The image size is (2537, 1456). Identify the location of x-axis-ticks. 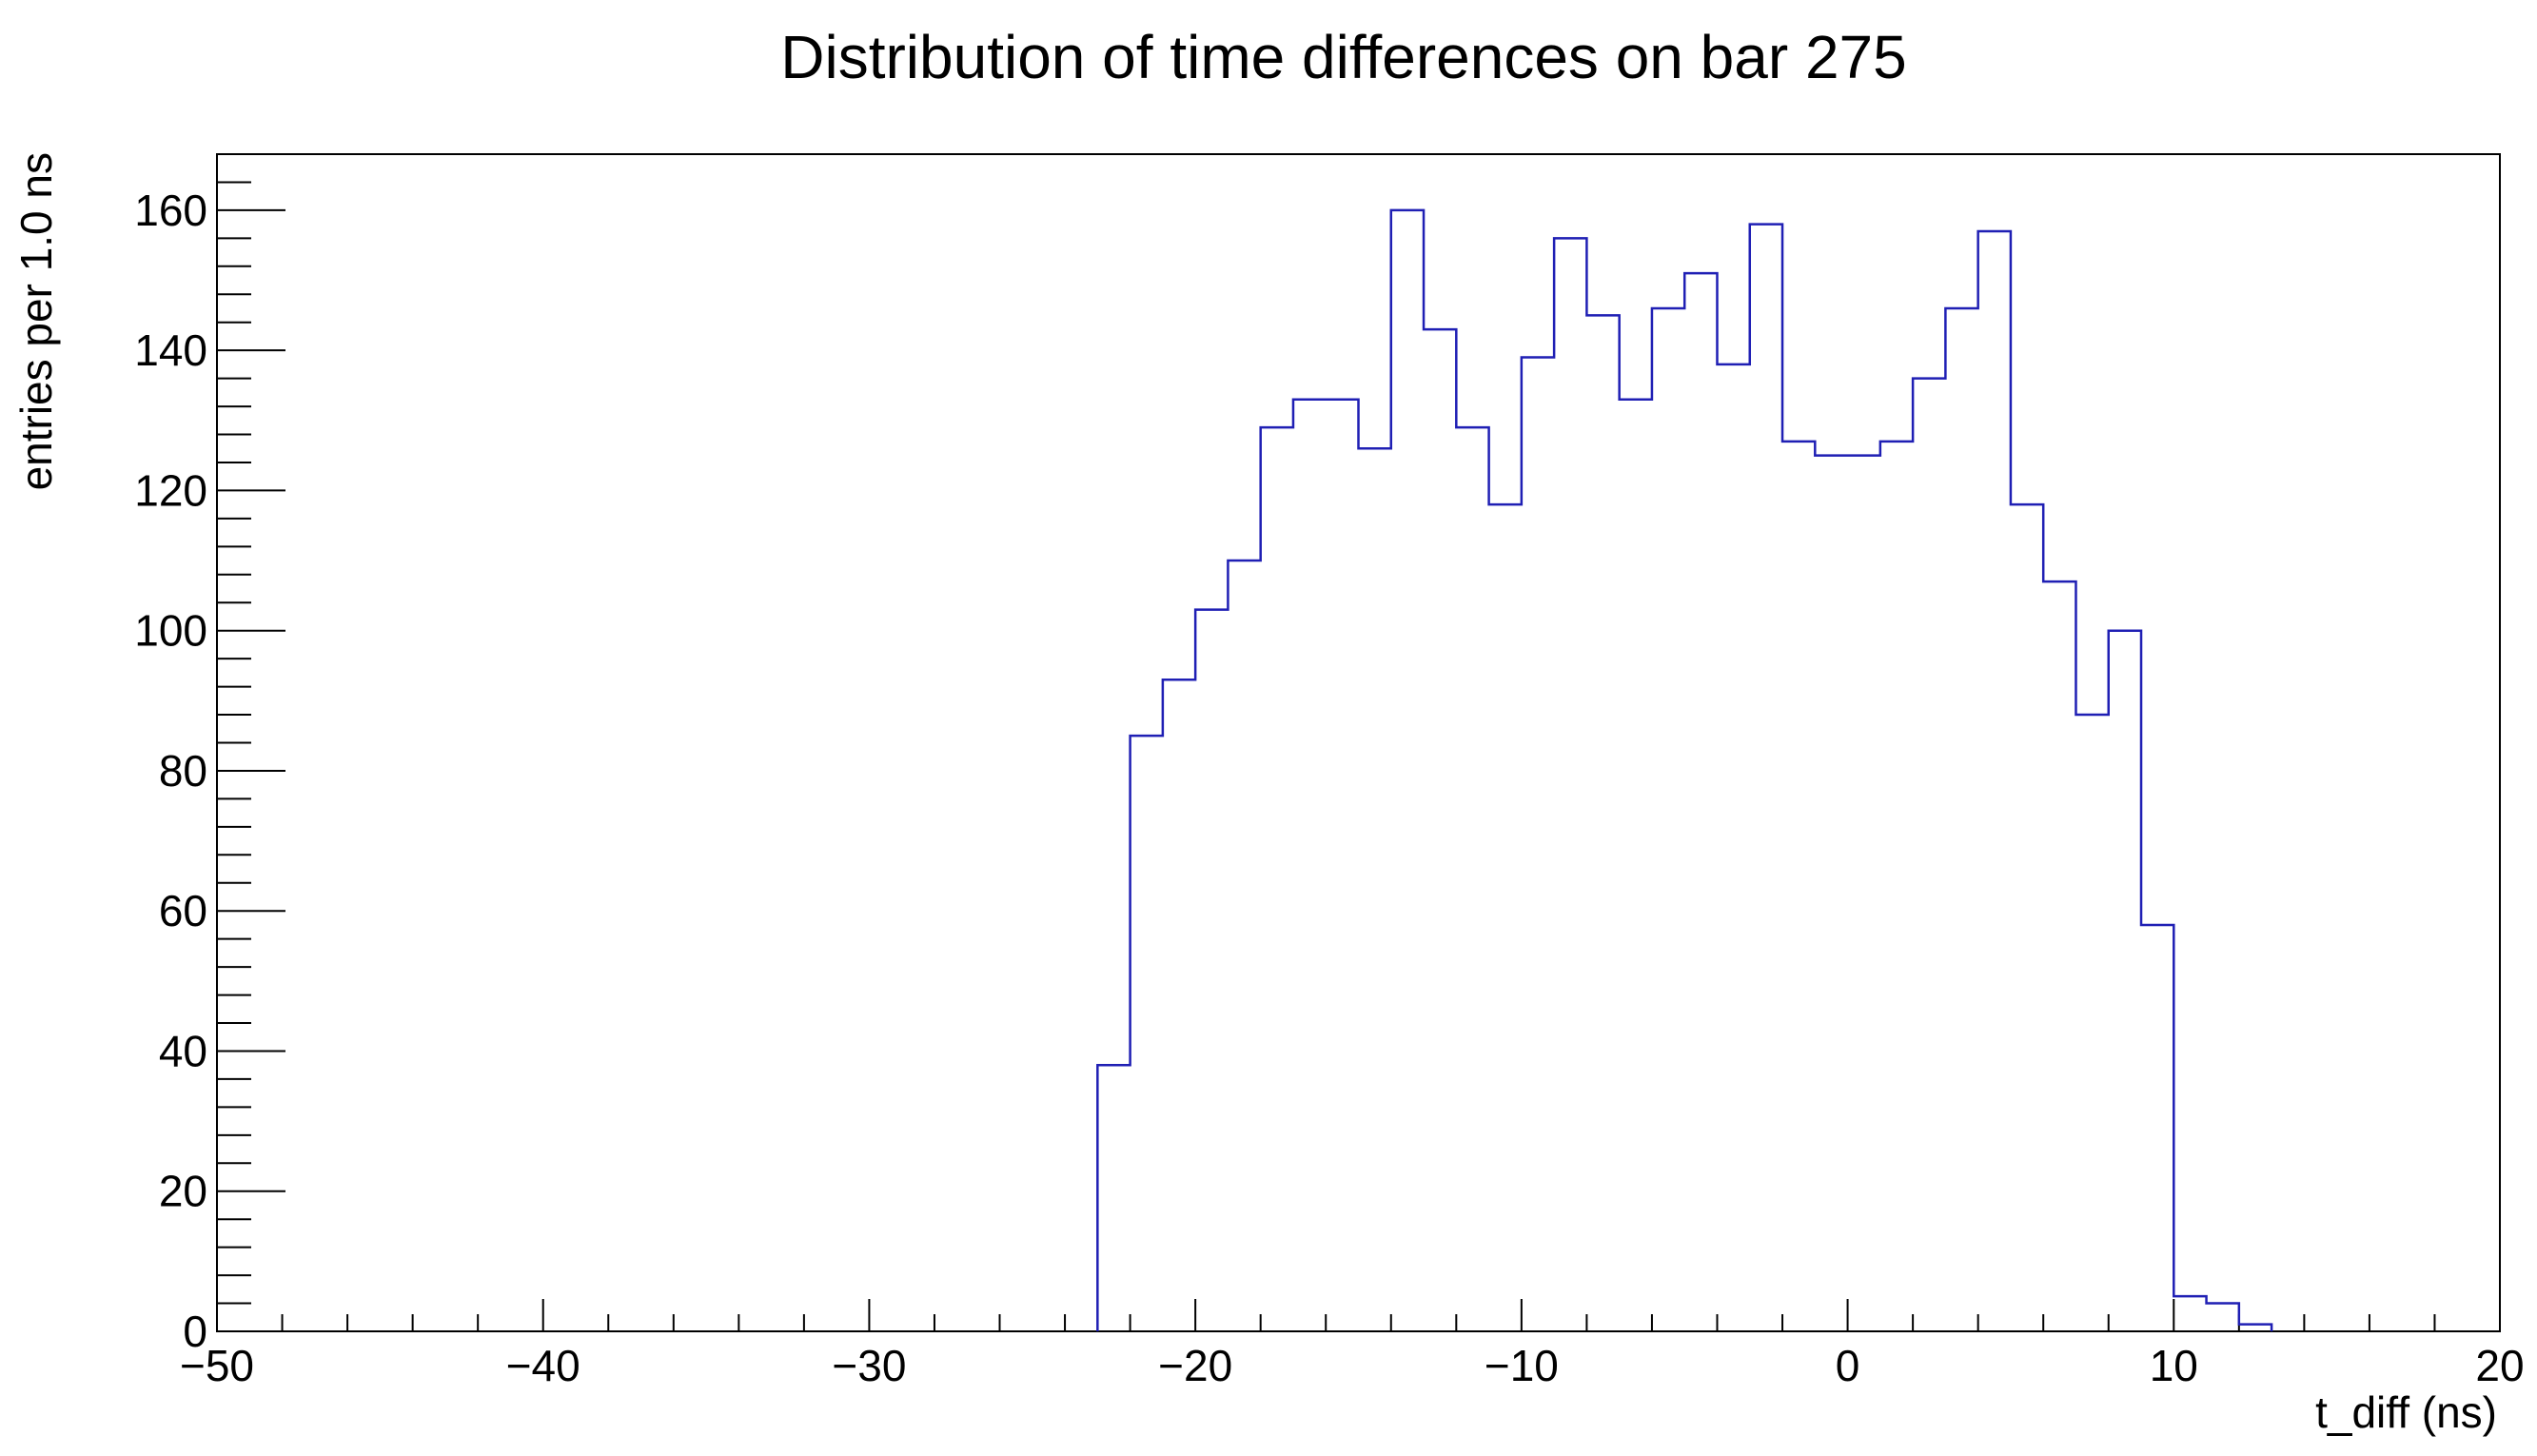
(1359, 1315).